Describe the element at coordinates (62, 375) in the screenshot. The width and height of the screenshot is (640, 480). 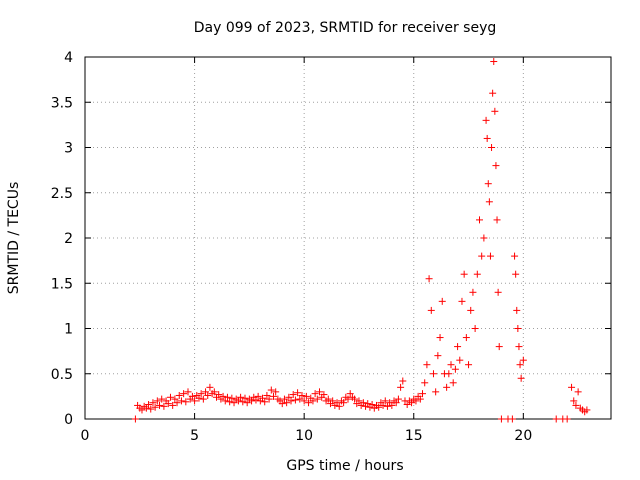
I see `y-tick-label: 0.5` at that location.